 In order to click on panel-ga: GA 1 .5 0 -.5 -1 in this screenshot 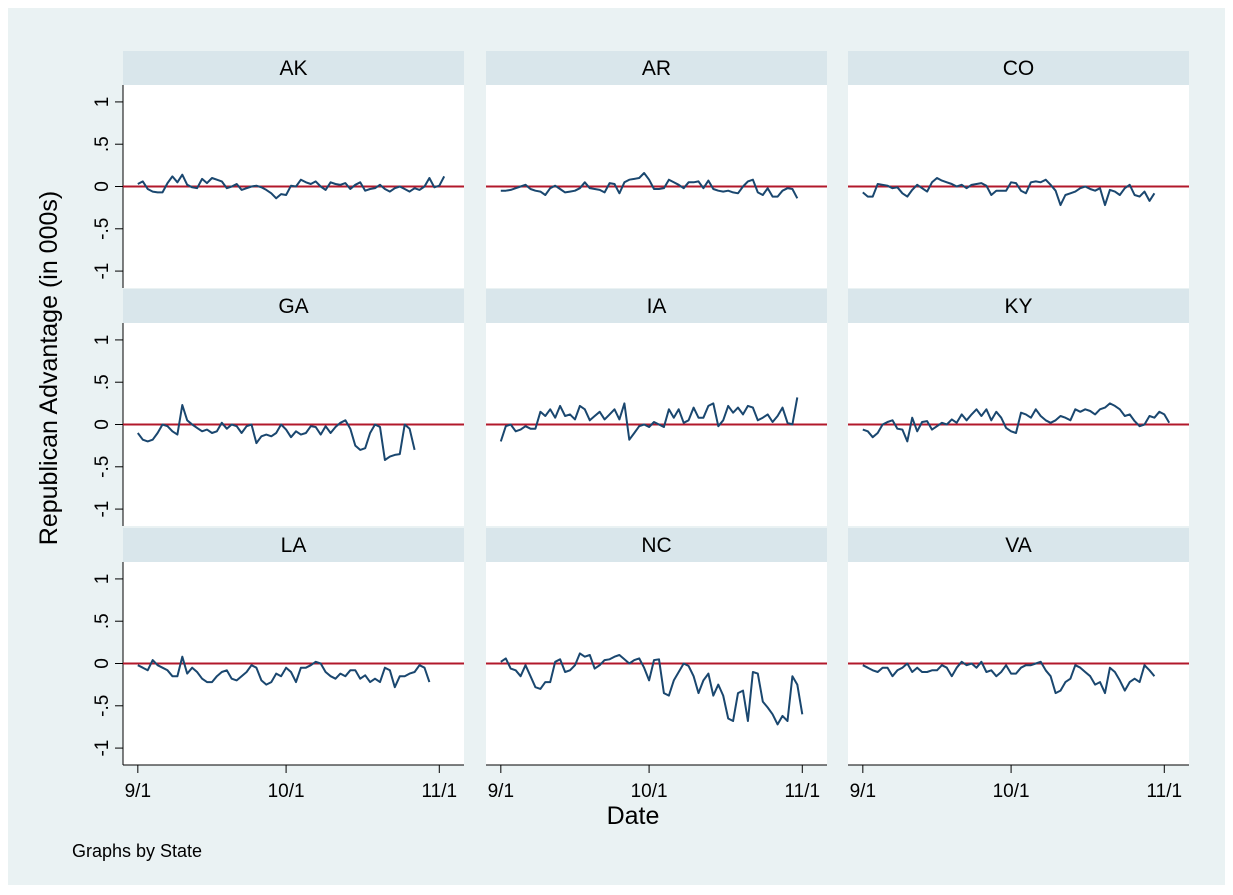, I will do `click(278, 407)`.